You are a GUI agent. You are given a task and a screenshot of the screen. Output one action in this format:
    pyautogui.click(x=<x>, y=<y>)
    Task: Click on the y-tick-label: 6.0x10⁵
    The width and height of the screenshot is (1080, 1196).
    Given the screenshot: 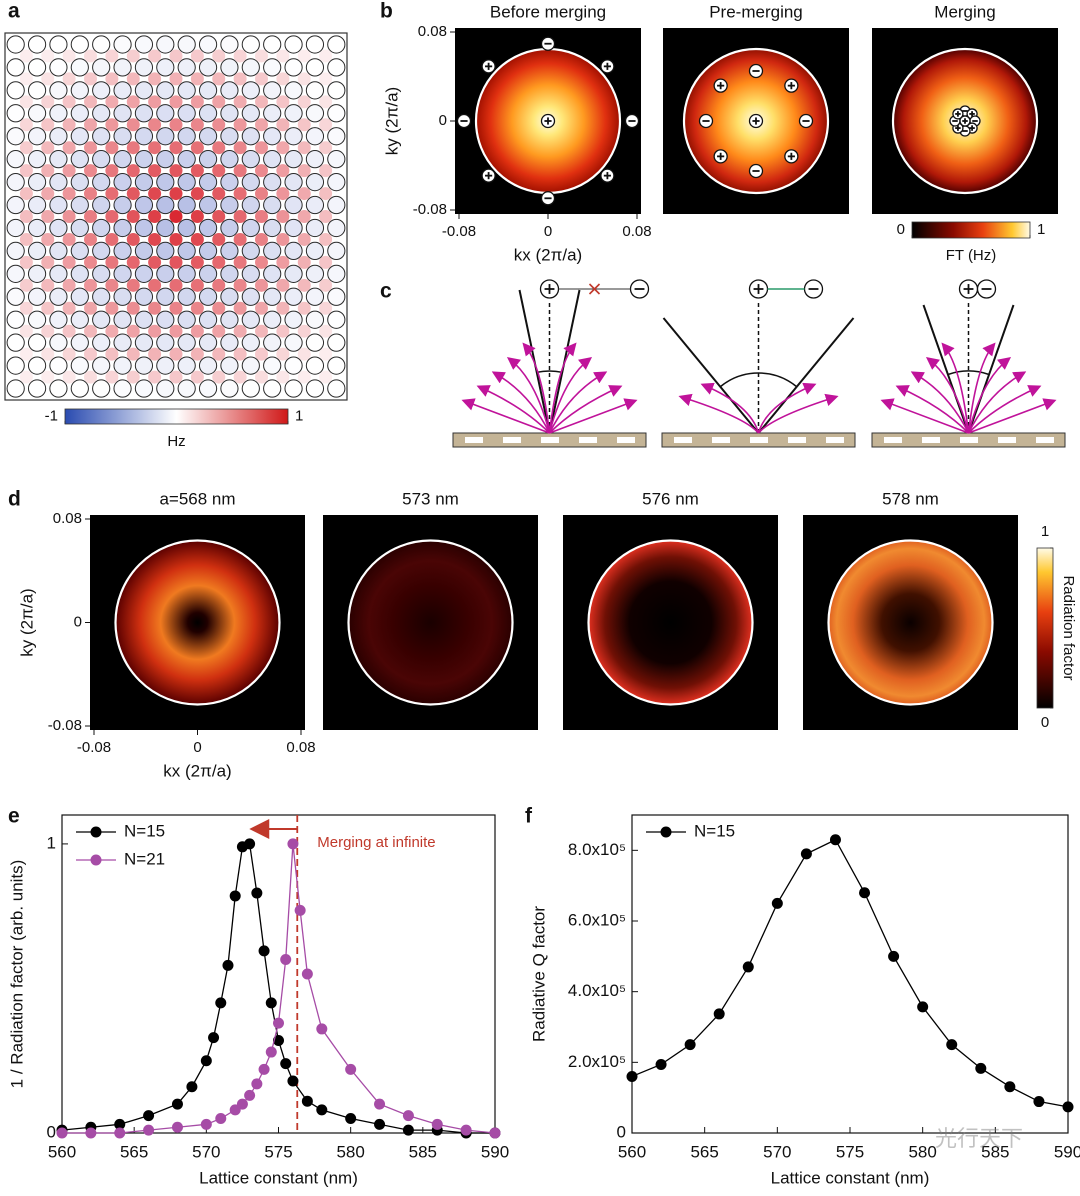 What is the action you would take?
    pyautogui.click(x=597, y=919)
    